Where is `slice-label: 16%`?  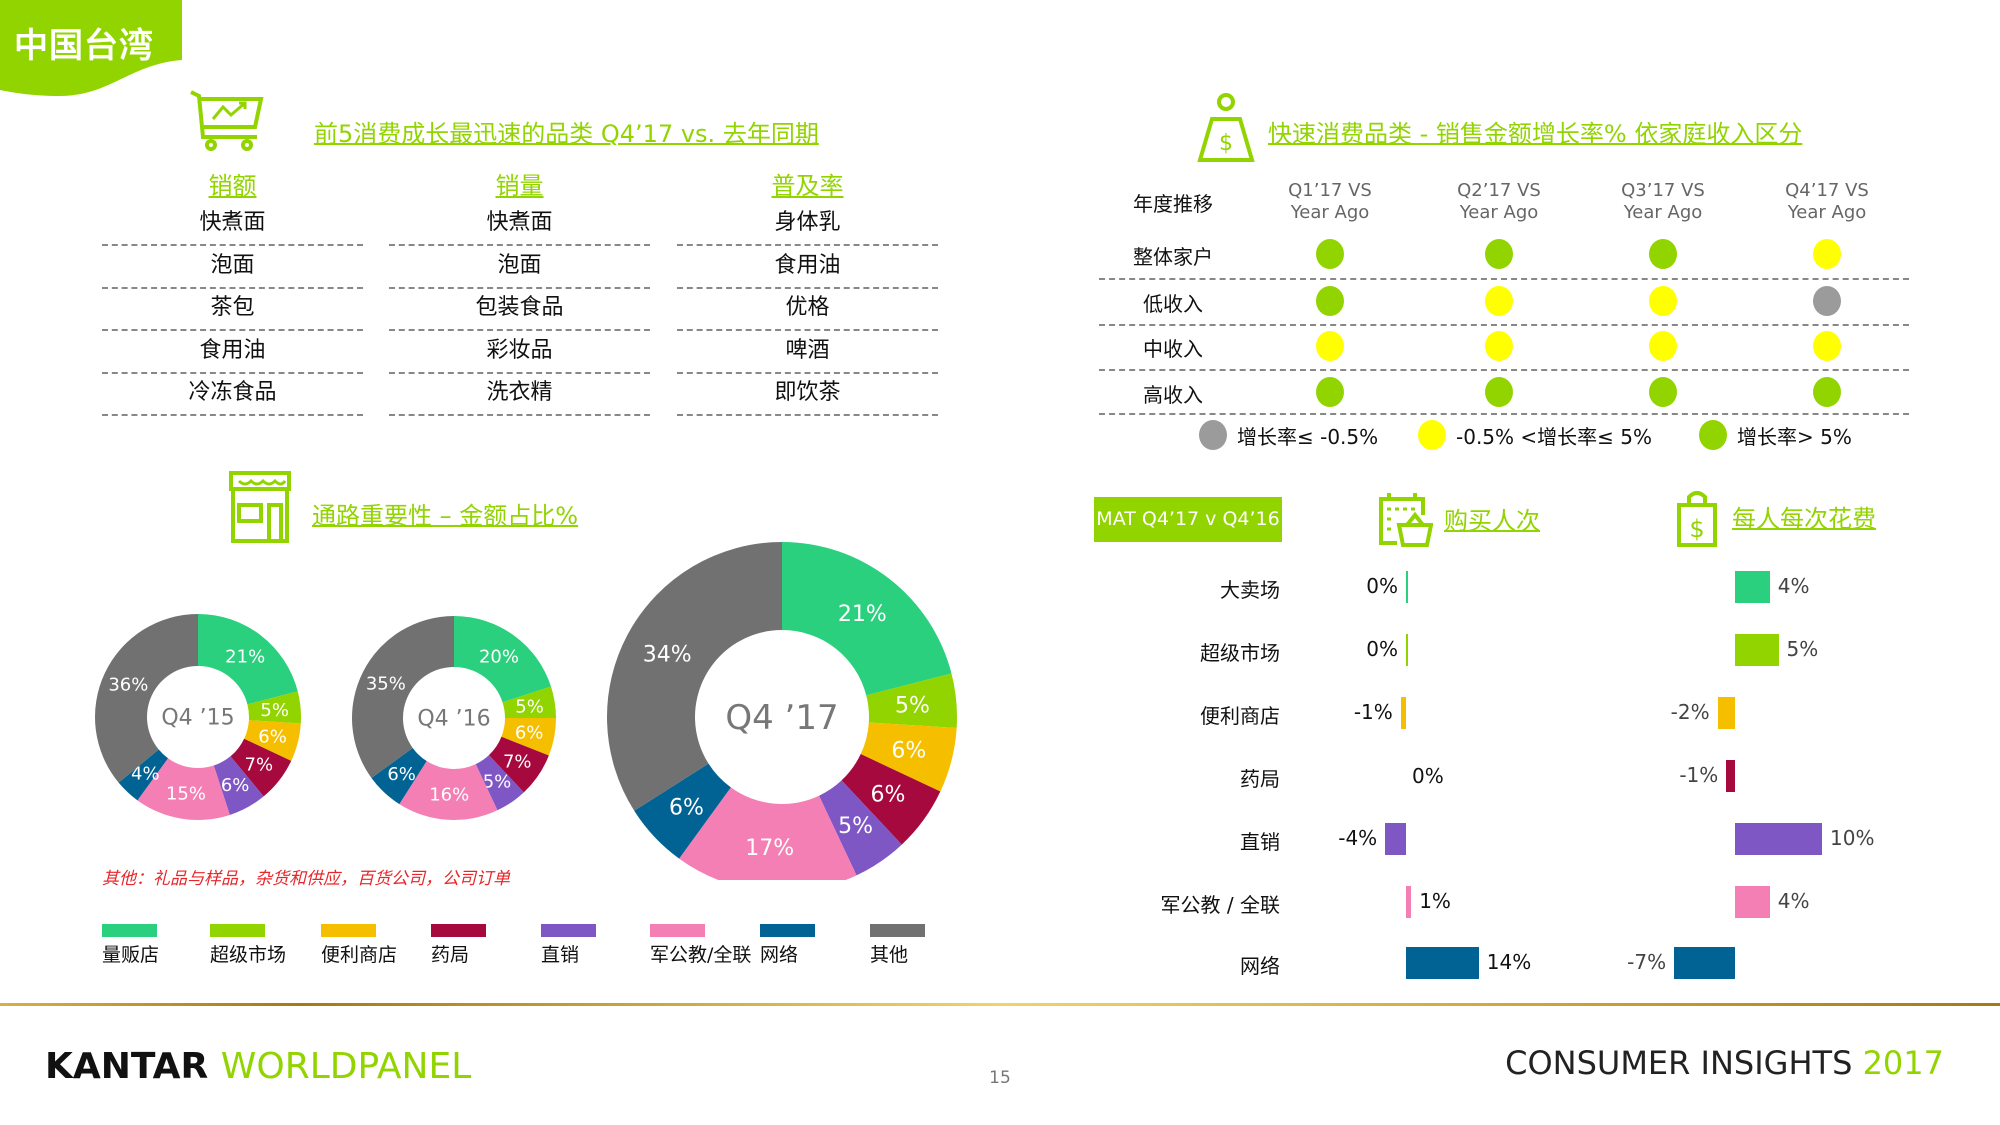
slice-label: 16% is located at coordinates (449, 795).